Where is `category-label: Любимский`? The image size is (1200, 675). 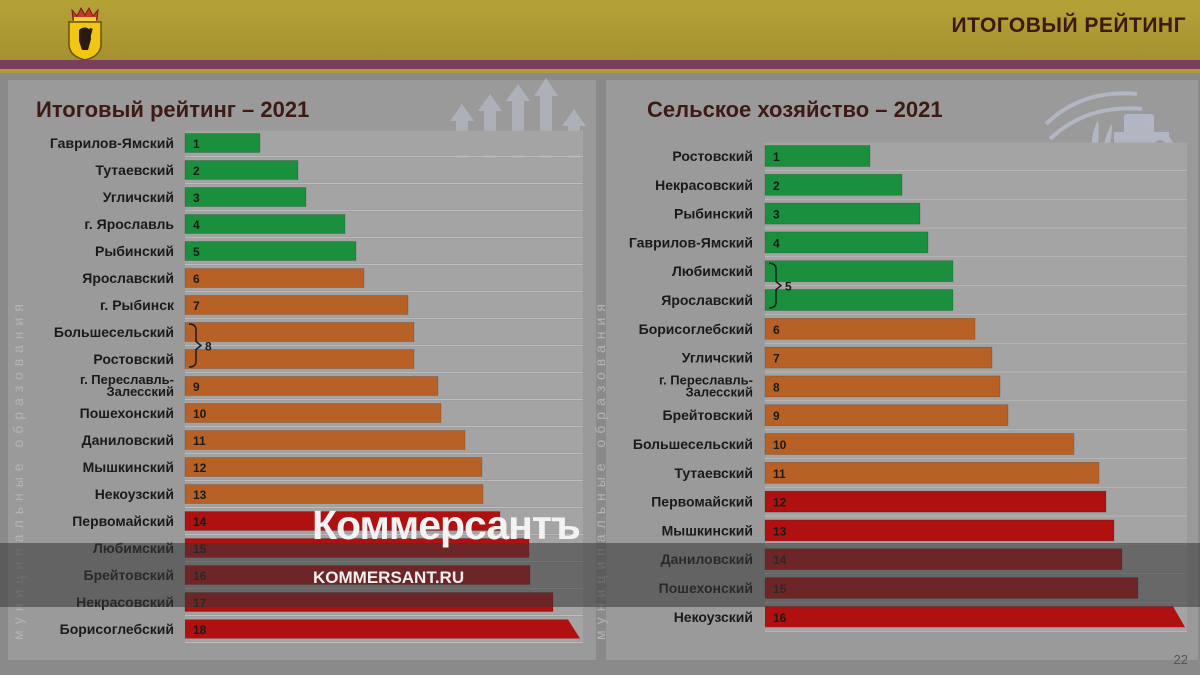 category-label: Любимский is located at coordinates (712, 271).